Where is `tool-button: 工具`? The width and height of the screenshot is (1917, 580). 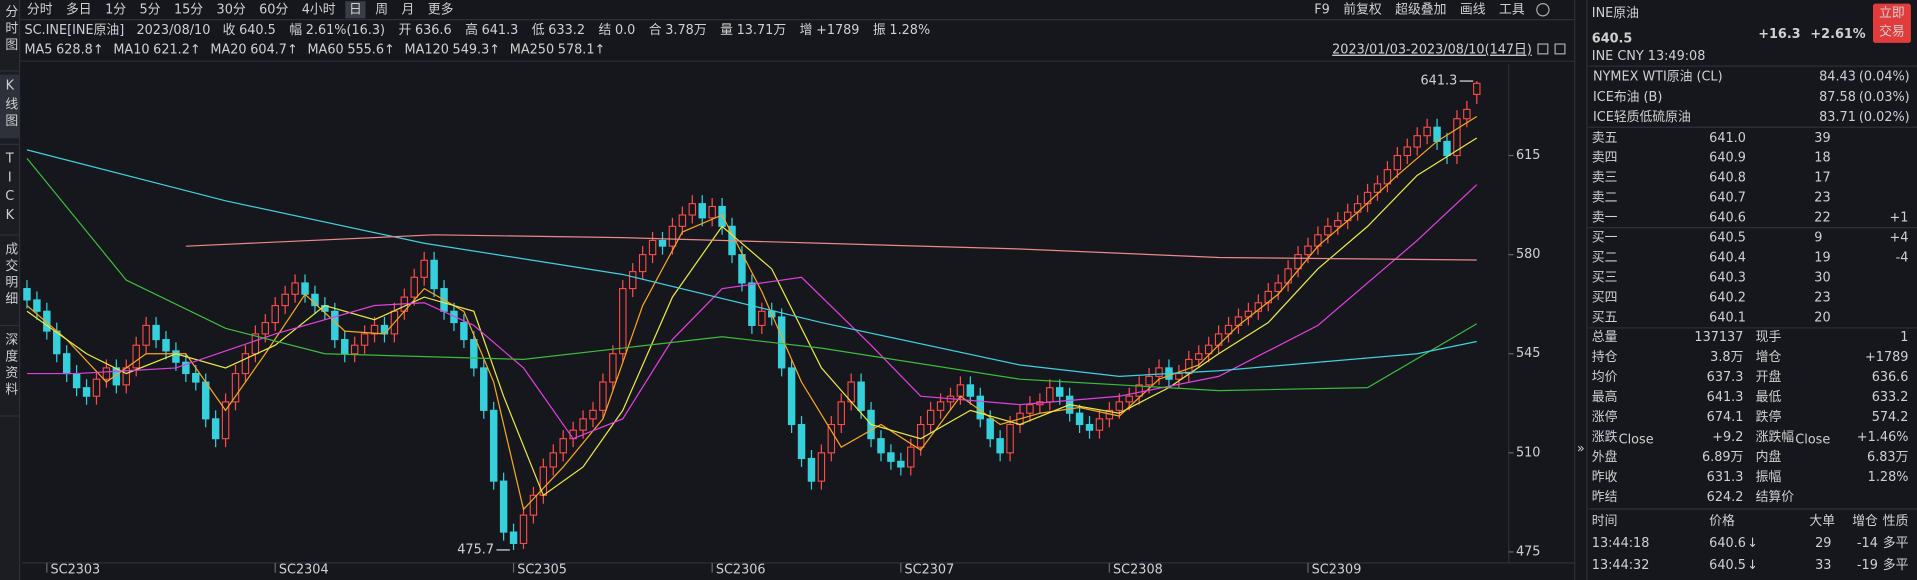
tool-button: 工具 is located at coordinates (1512, 9).